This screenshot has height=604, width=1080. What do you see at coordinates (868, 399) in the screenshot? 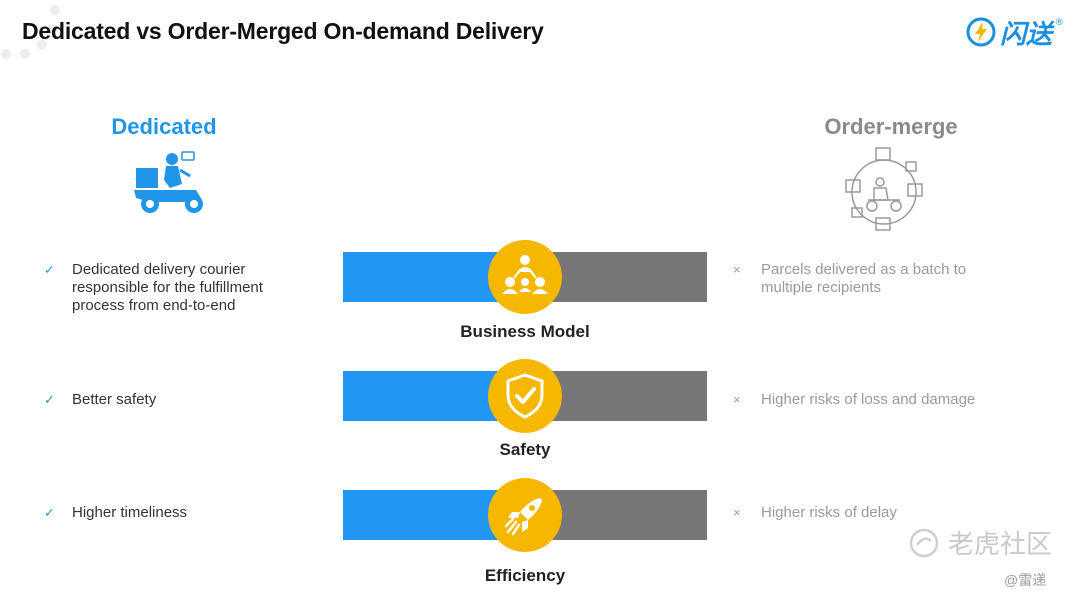
I see `con-line: Higher risks of loss and damage` at bounding box center [868, 399].